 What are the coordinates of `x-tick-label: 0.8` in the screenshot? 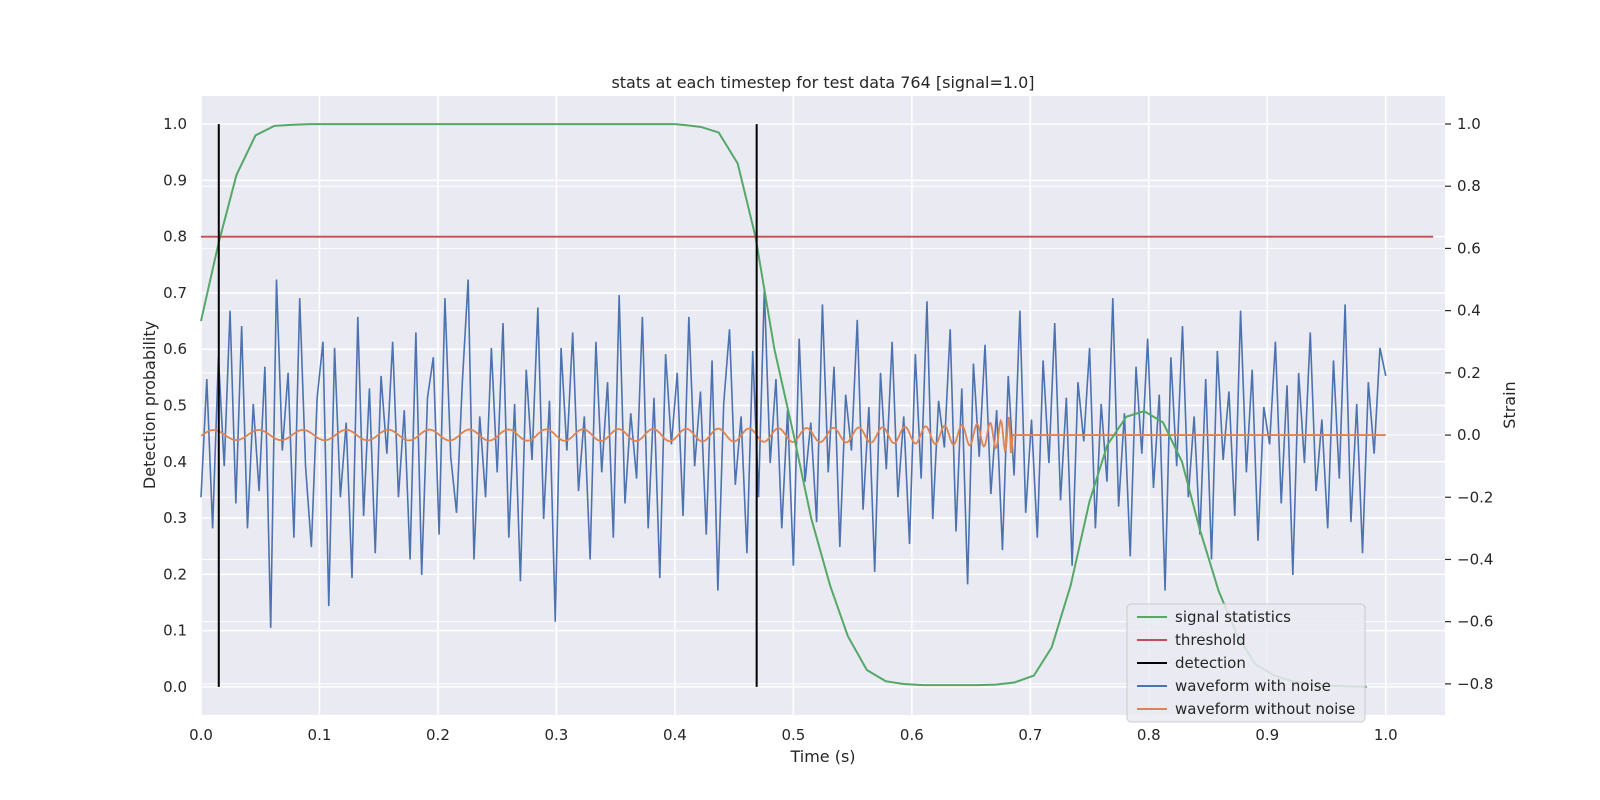 It's located at (1149, 735).